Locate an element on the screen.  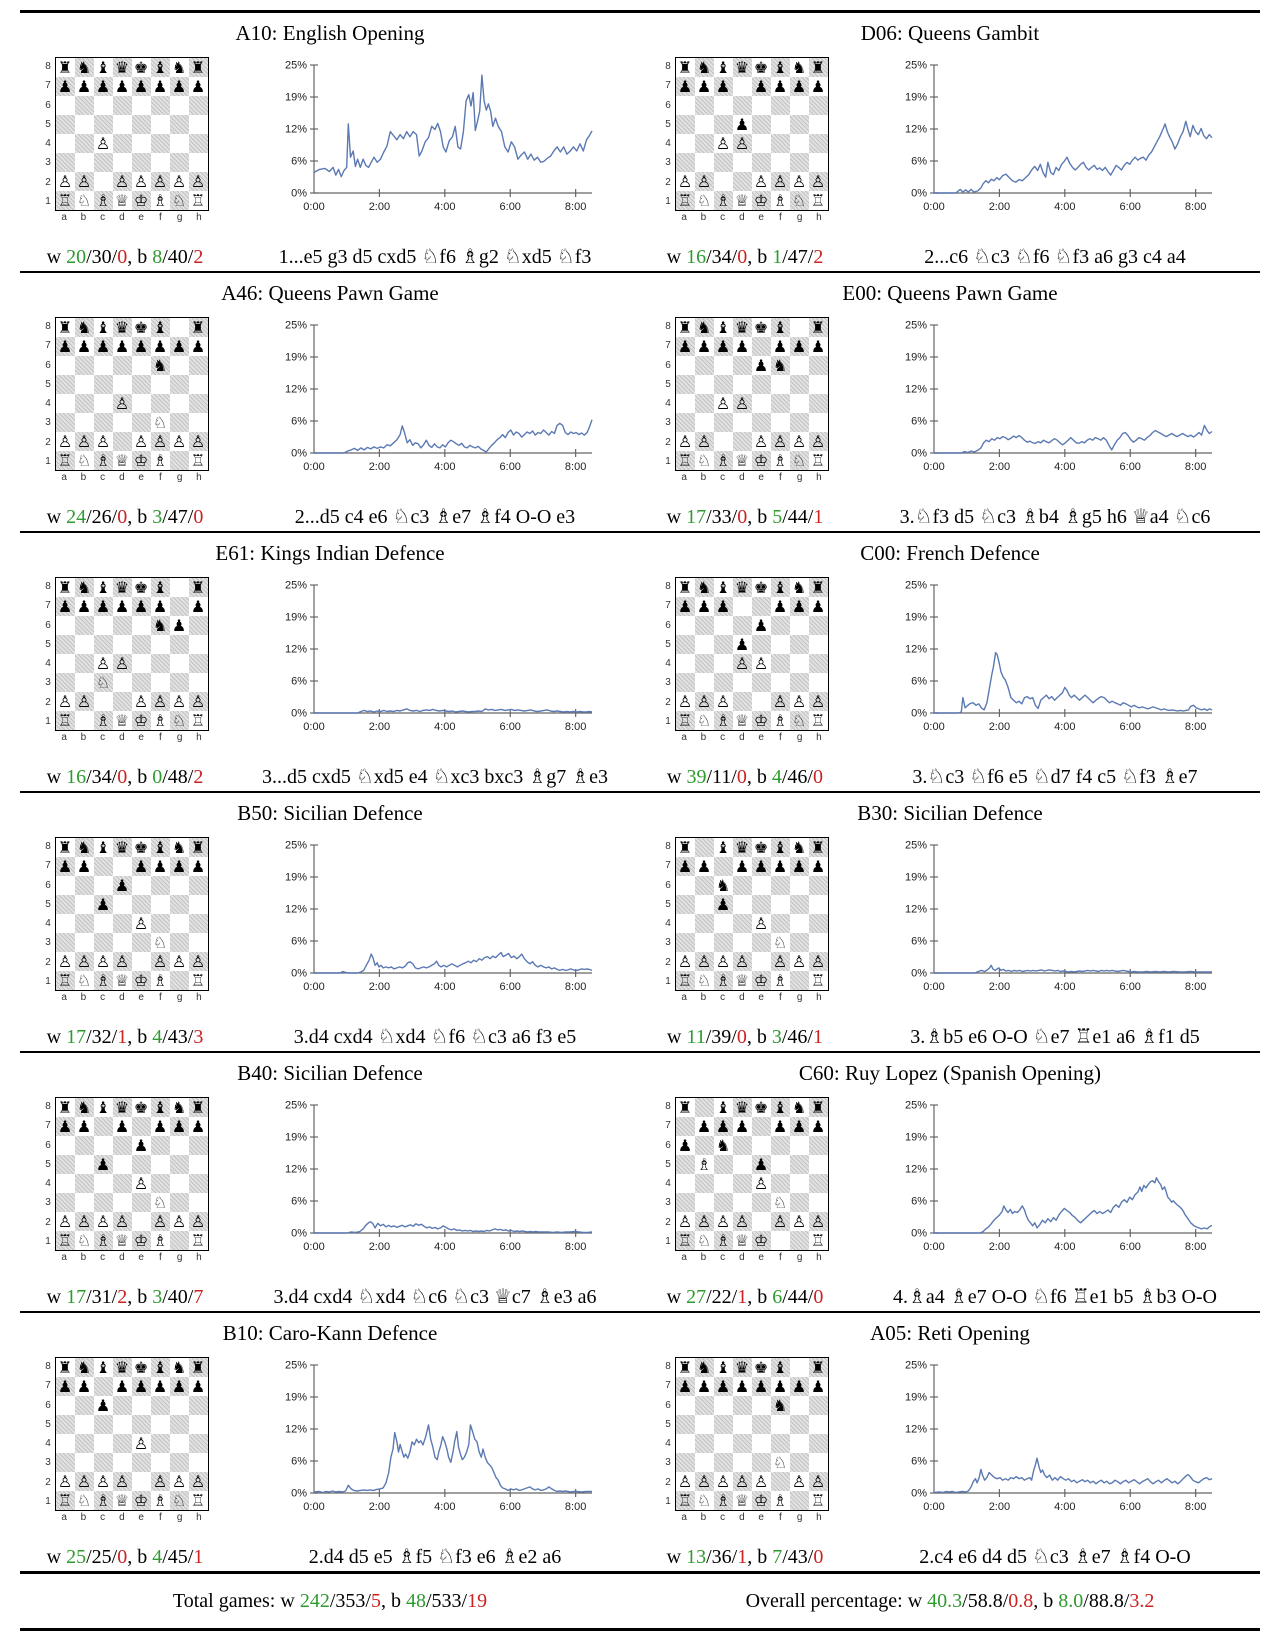
stats-line: w 20/30/0, b 8/40/2 is located at coordinates (125, 257).